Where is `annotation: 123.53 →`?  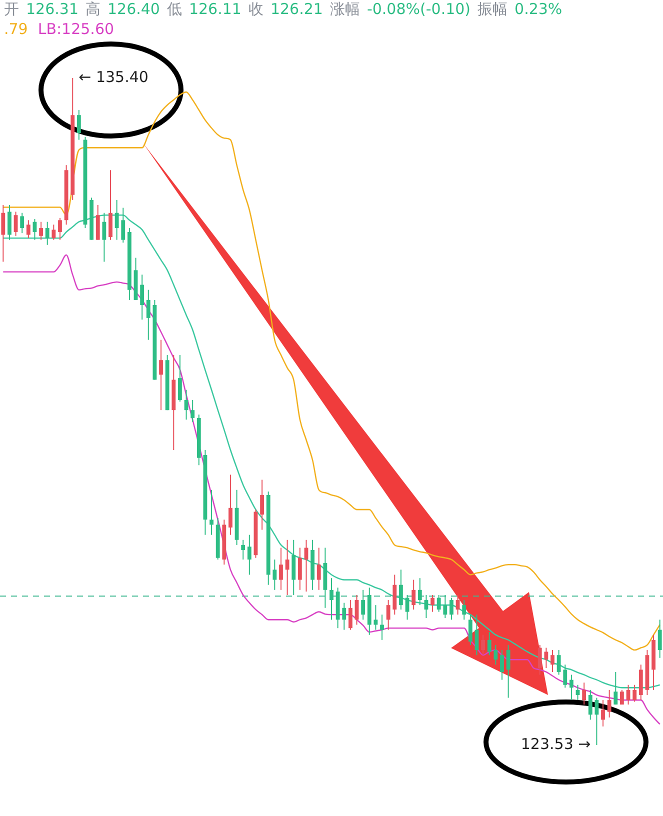
annotation: 123.53 → is located at coordinates (555, 743).